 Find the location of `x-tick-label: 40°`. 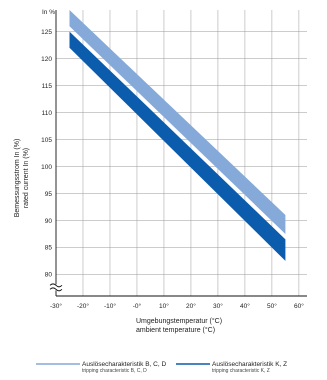

x-tick-label: 40° is located at coordinates (245, 306).